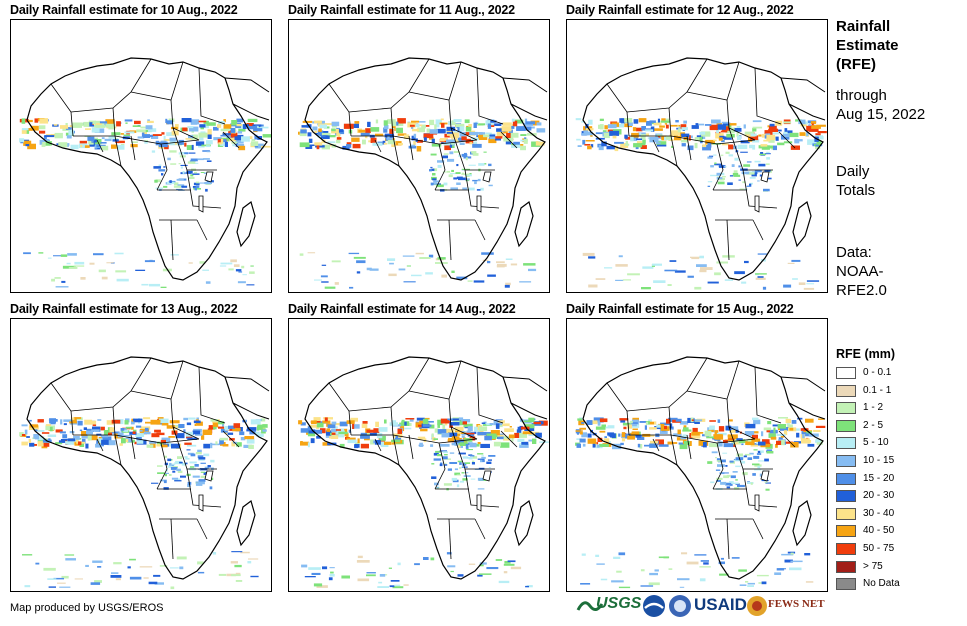  Describe the element at coordinates (879, 478) in the screenshot. I see `legend-label: 15 - 20` at that location.